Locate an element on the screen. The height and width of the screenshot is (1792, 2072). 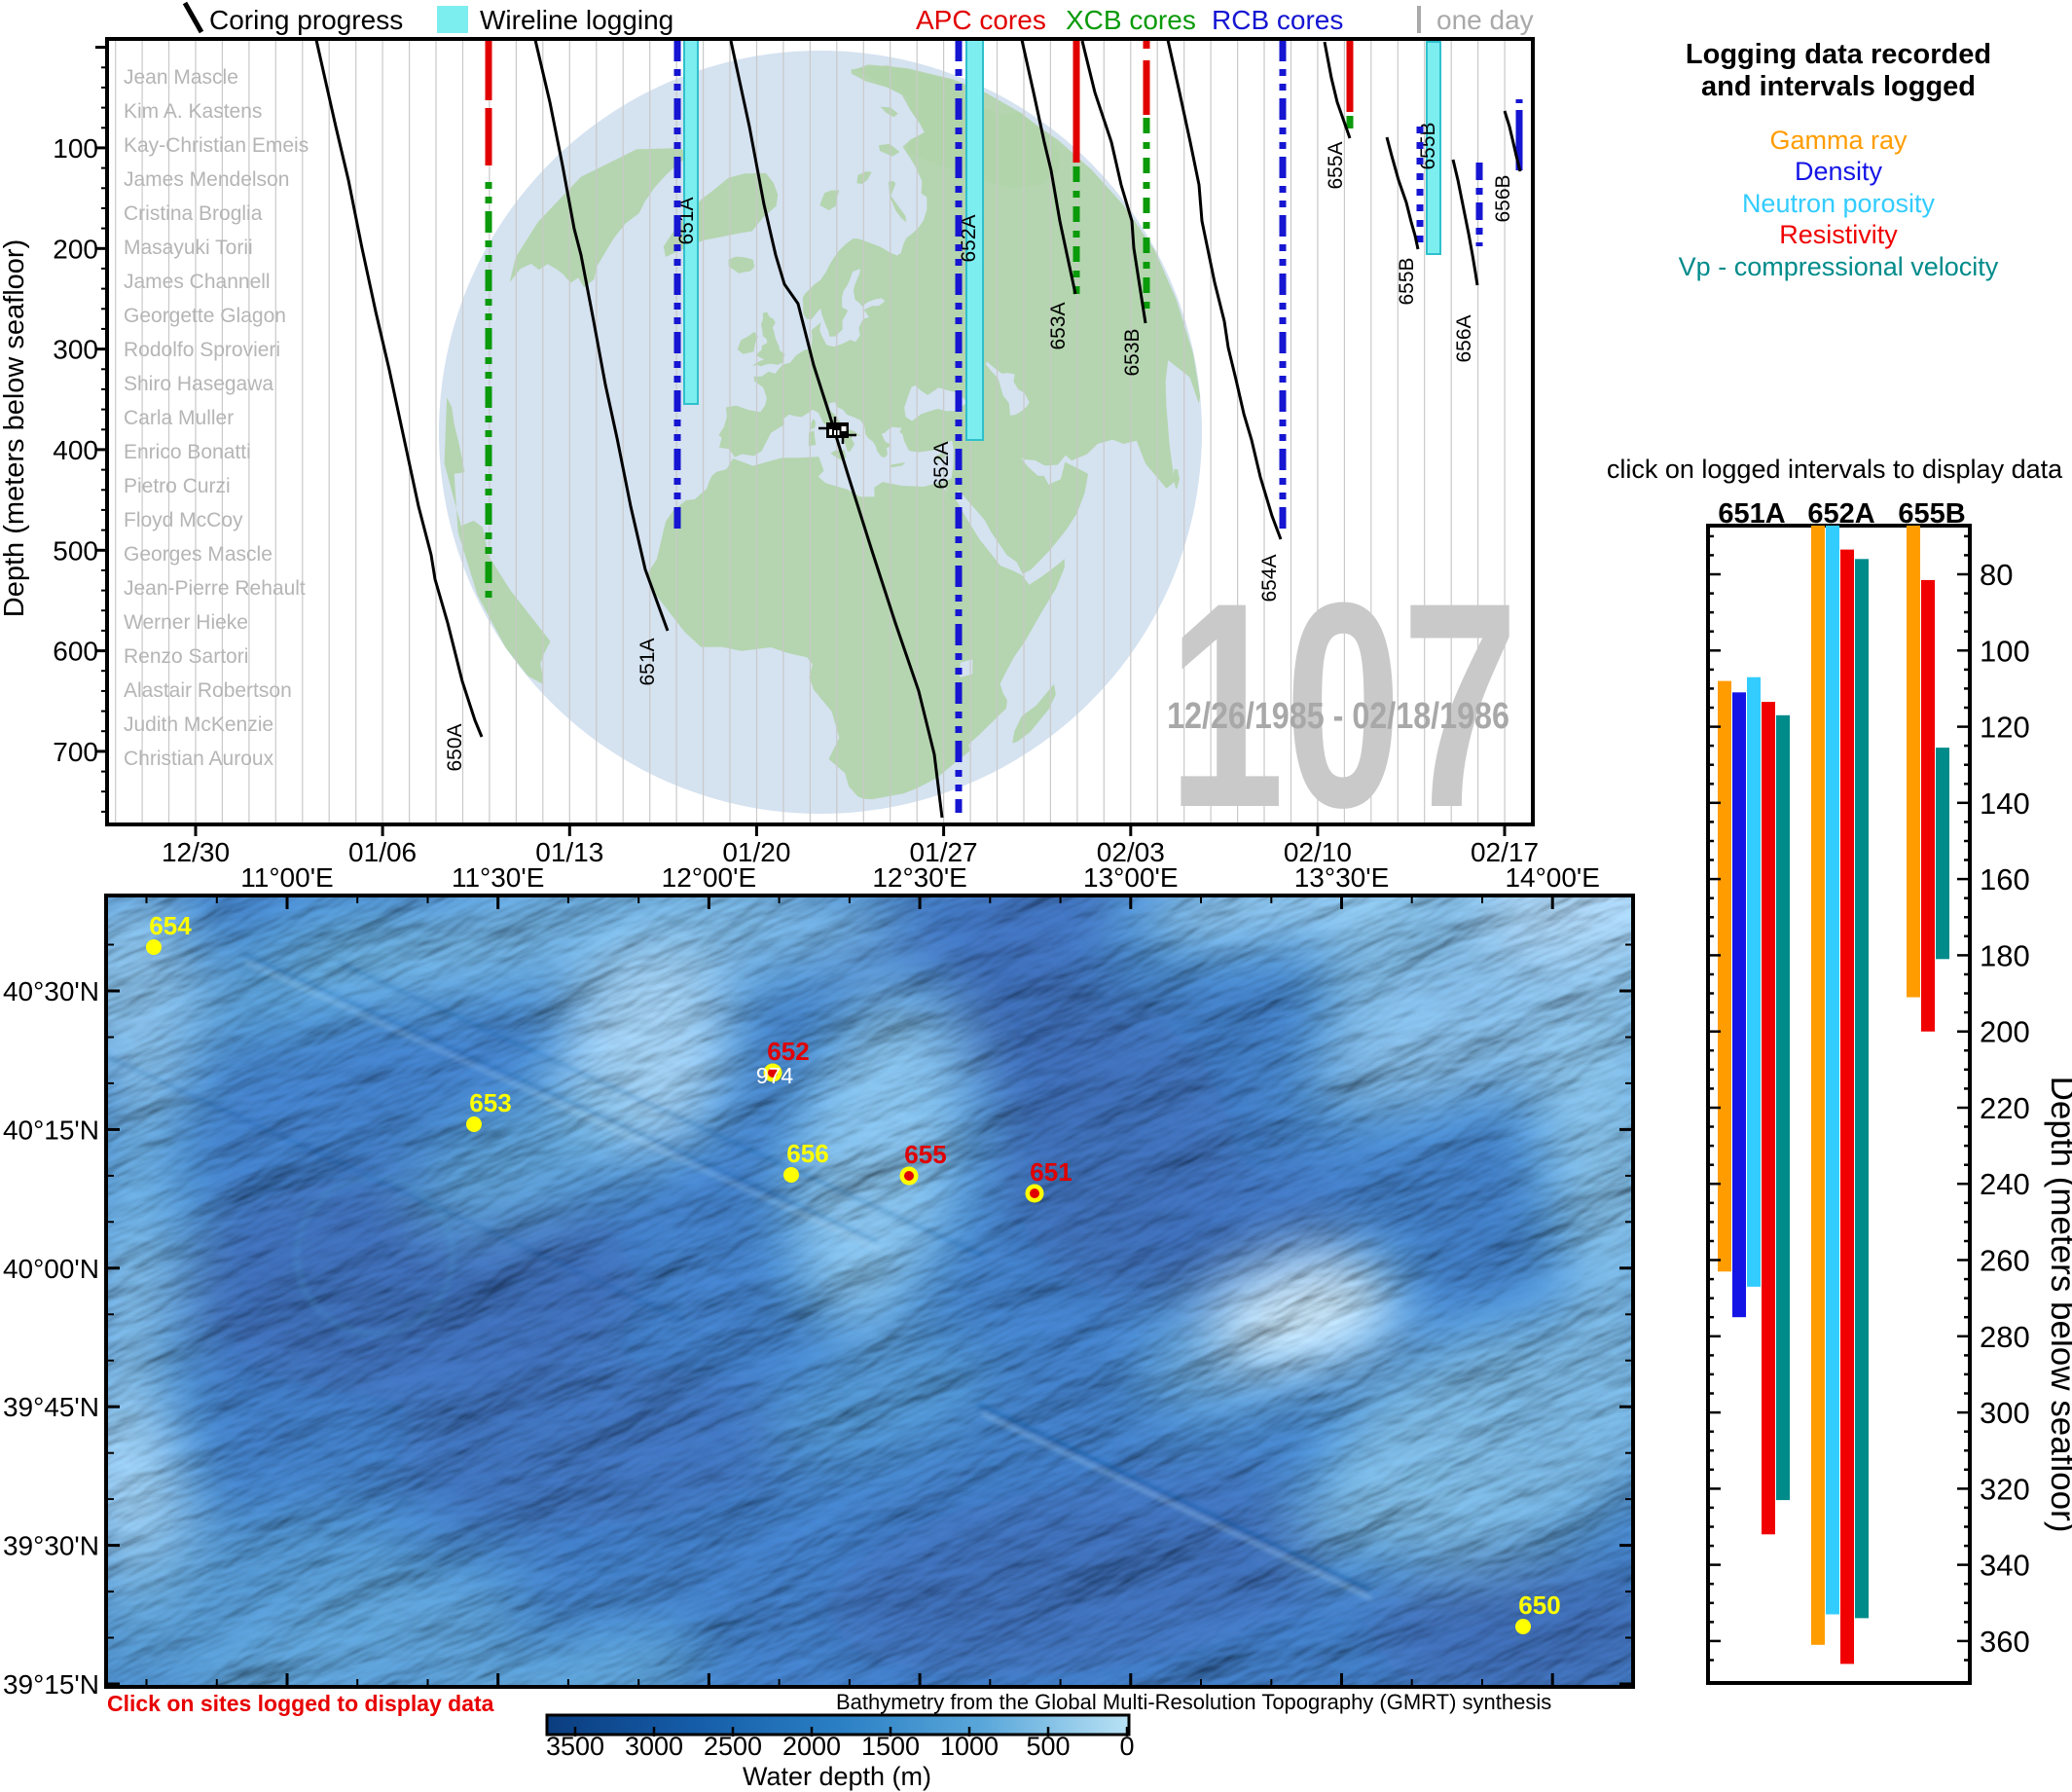
svg-text: 1500 is located at coordinates (890, 1746).